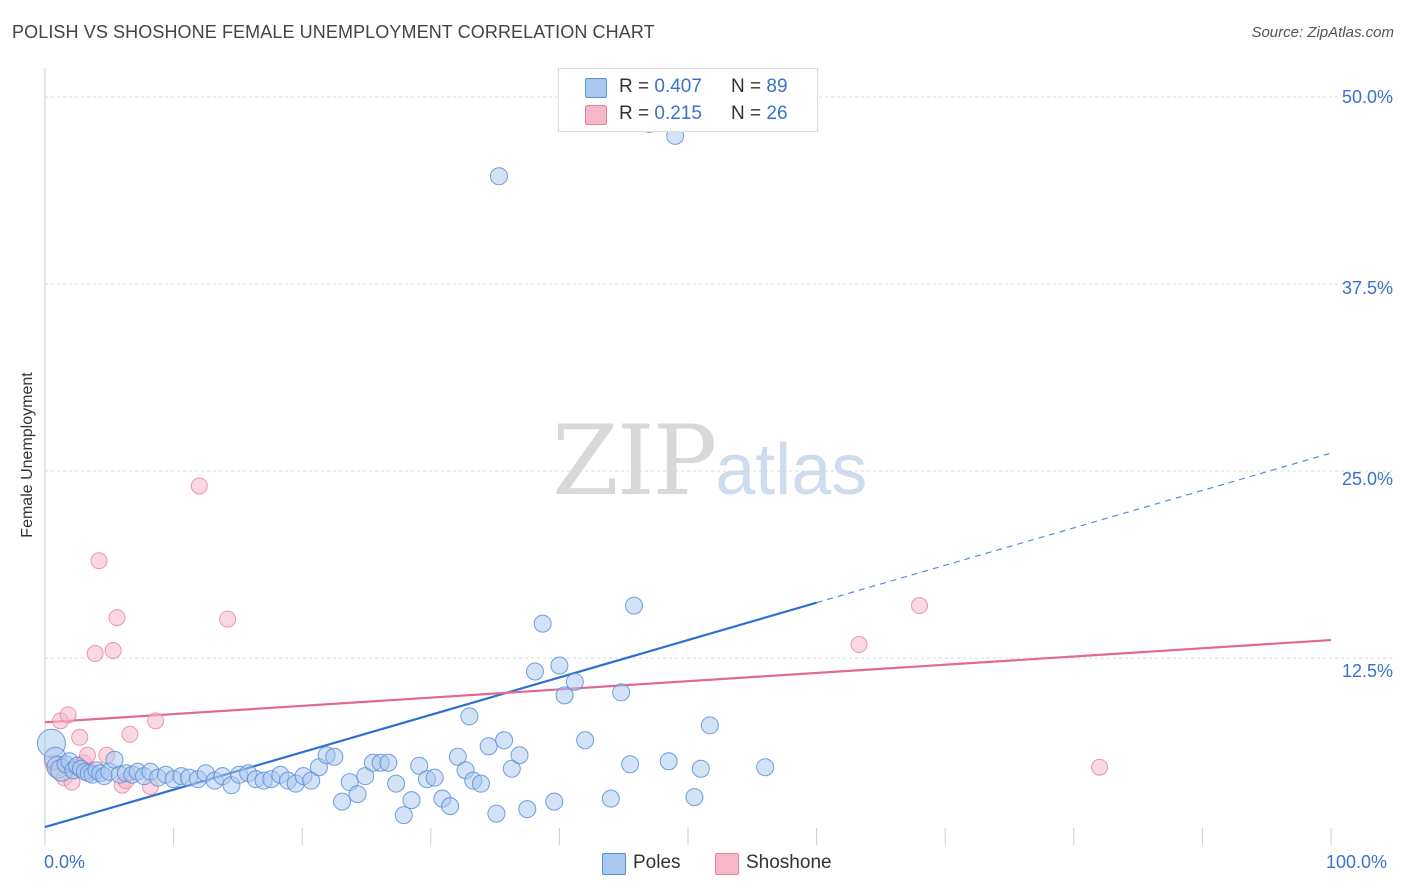  What do you see at coordinates (688, 100) in the screenshot?
I see `correlation-legend: R = 0.407 N = 89 R = 0.215 N = 26` at bounding box center [688, 100].